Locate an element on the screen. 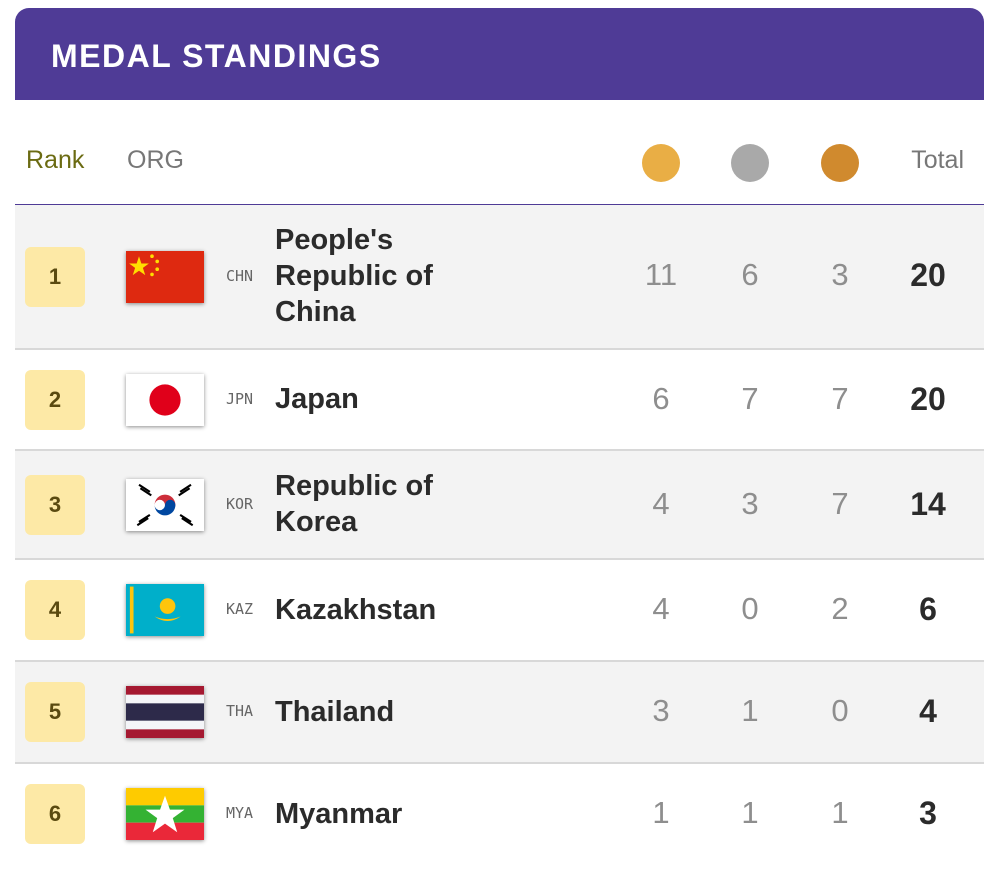 The image size is (1000, 893). bronze-count: 2 is located at coordinates (840, 608).